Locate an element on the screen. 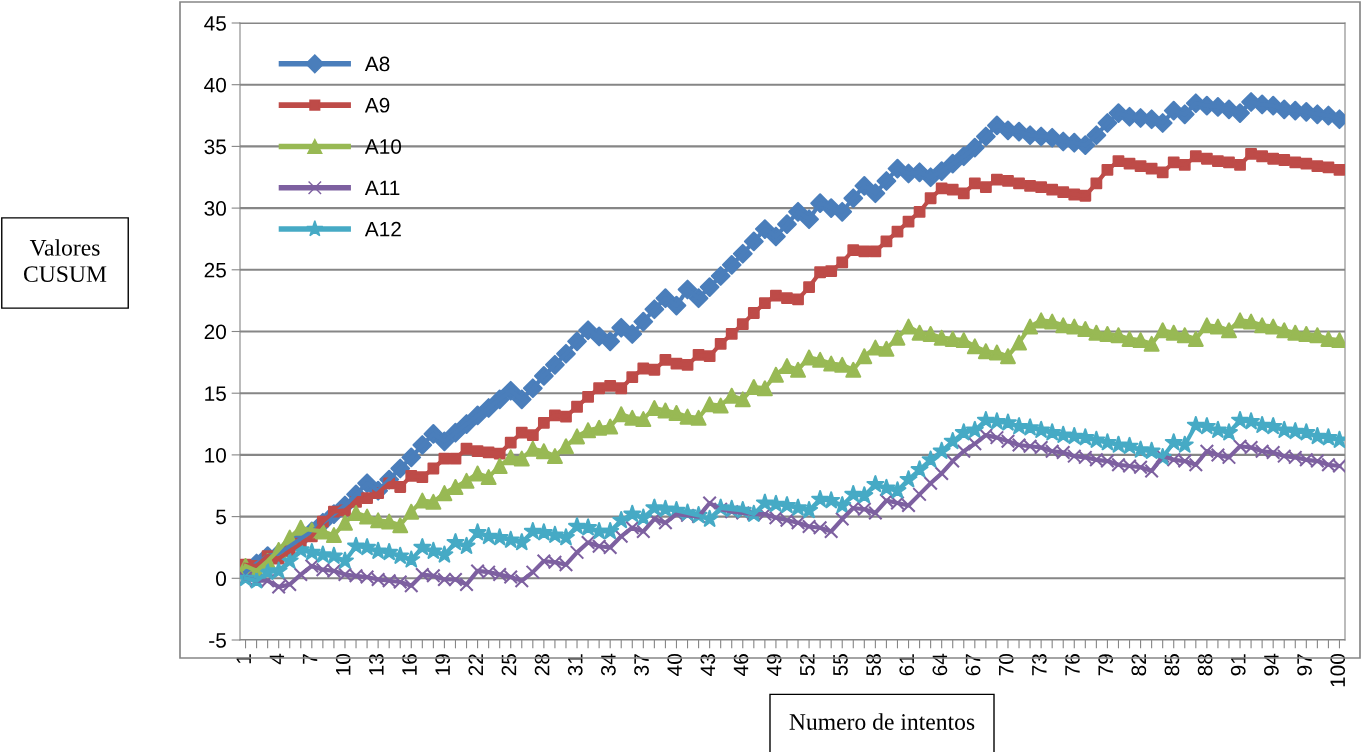  x-tick-label: 13 is located at coordinates (376, 664).